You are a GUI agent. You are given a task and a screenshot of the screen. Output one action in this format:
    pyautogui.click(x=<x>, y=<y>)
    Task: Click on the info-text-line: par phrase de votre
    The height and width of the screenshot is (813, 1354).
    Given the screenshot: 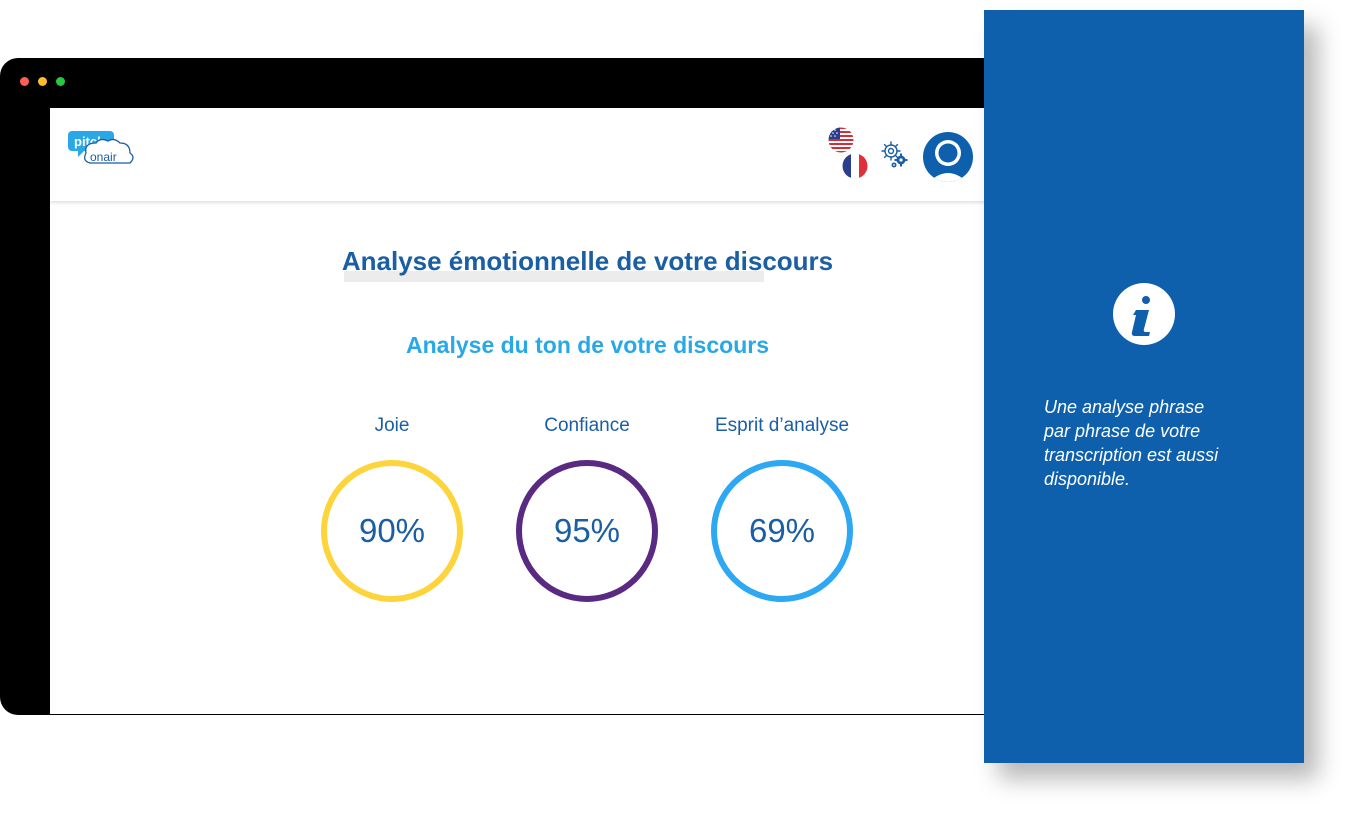 What is the action you would take?
    pyautogui.click(x=1122, y=431)
    